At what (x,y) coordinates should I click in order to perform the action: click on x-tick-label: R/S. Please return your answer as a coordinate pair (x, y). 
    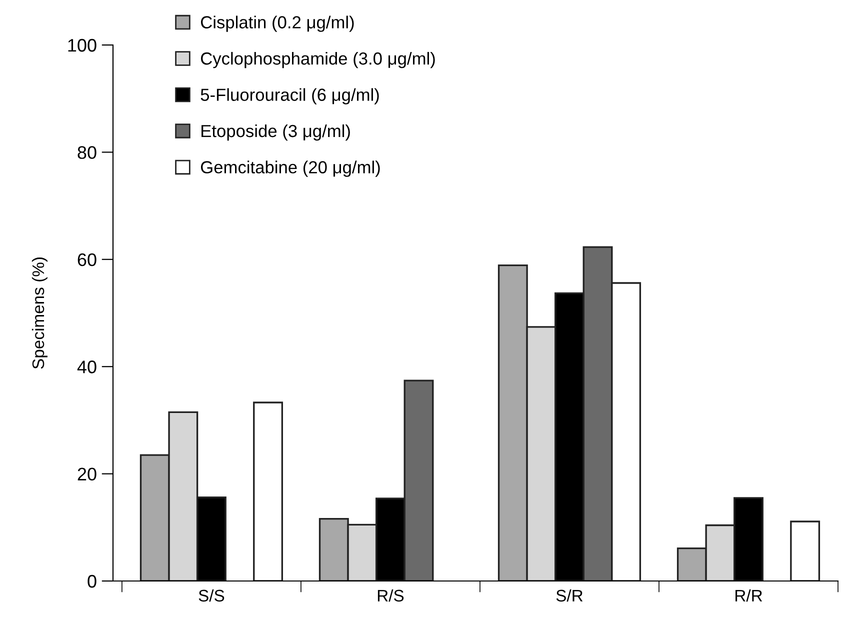
    Looking at the image, I should click on (391, 595).